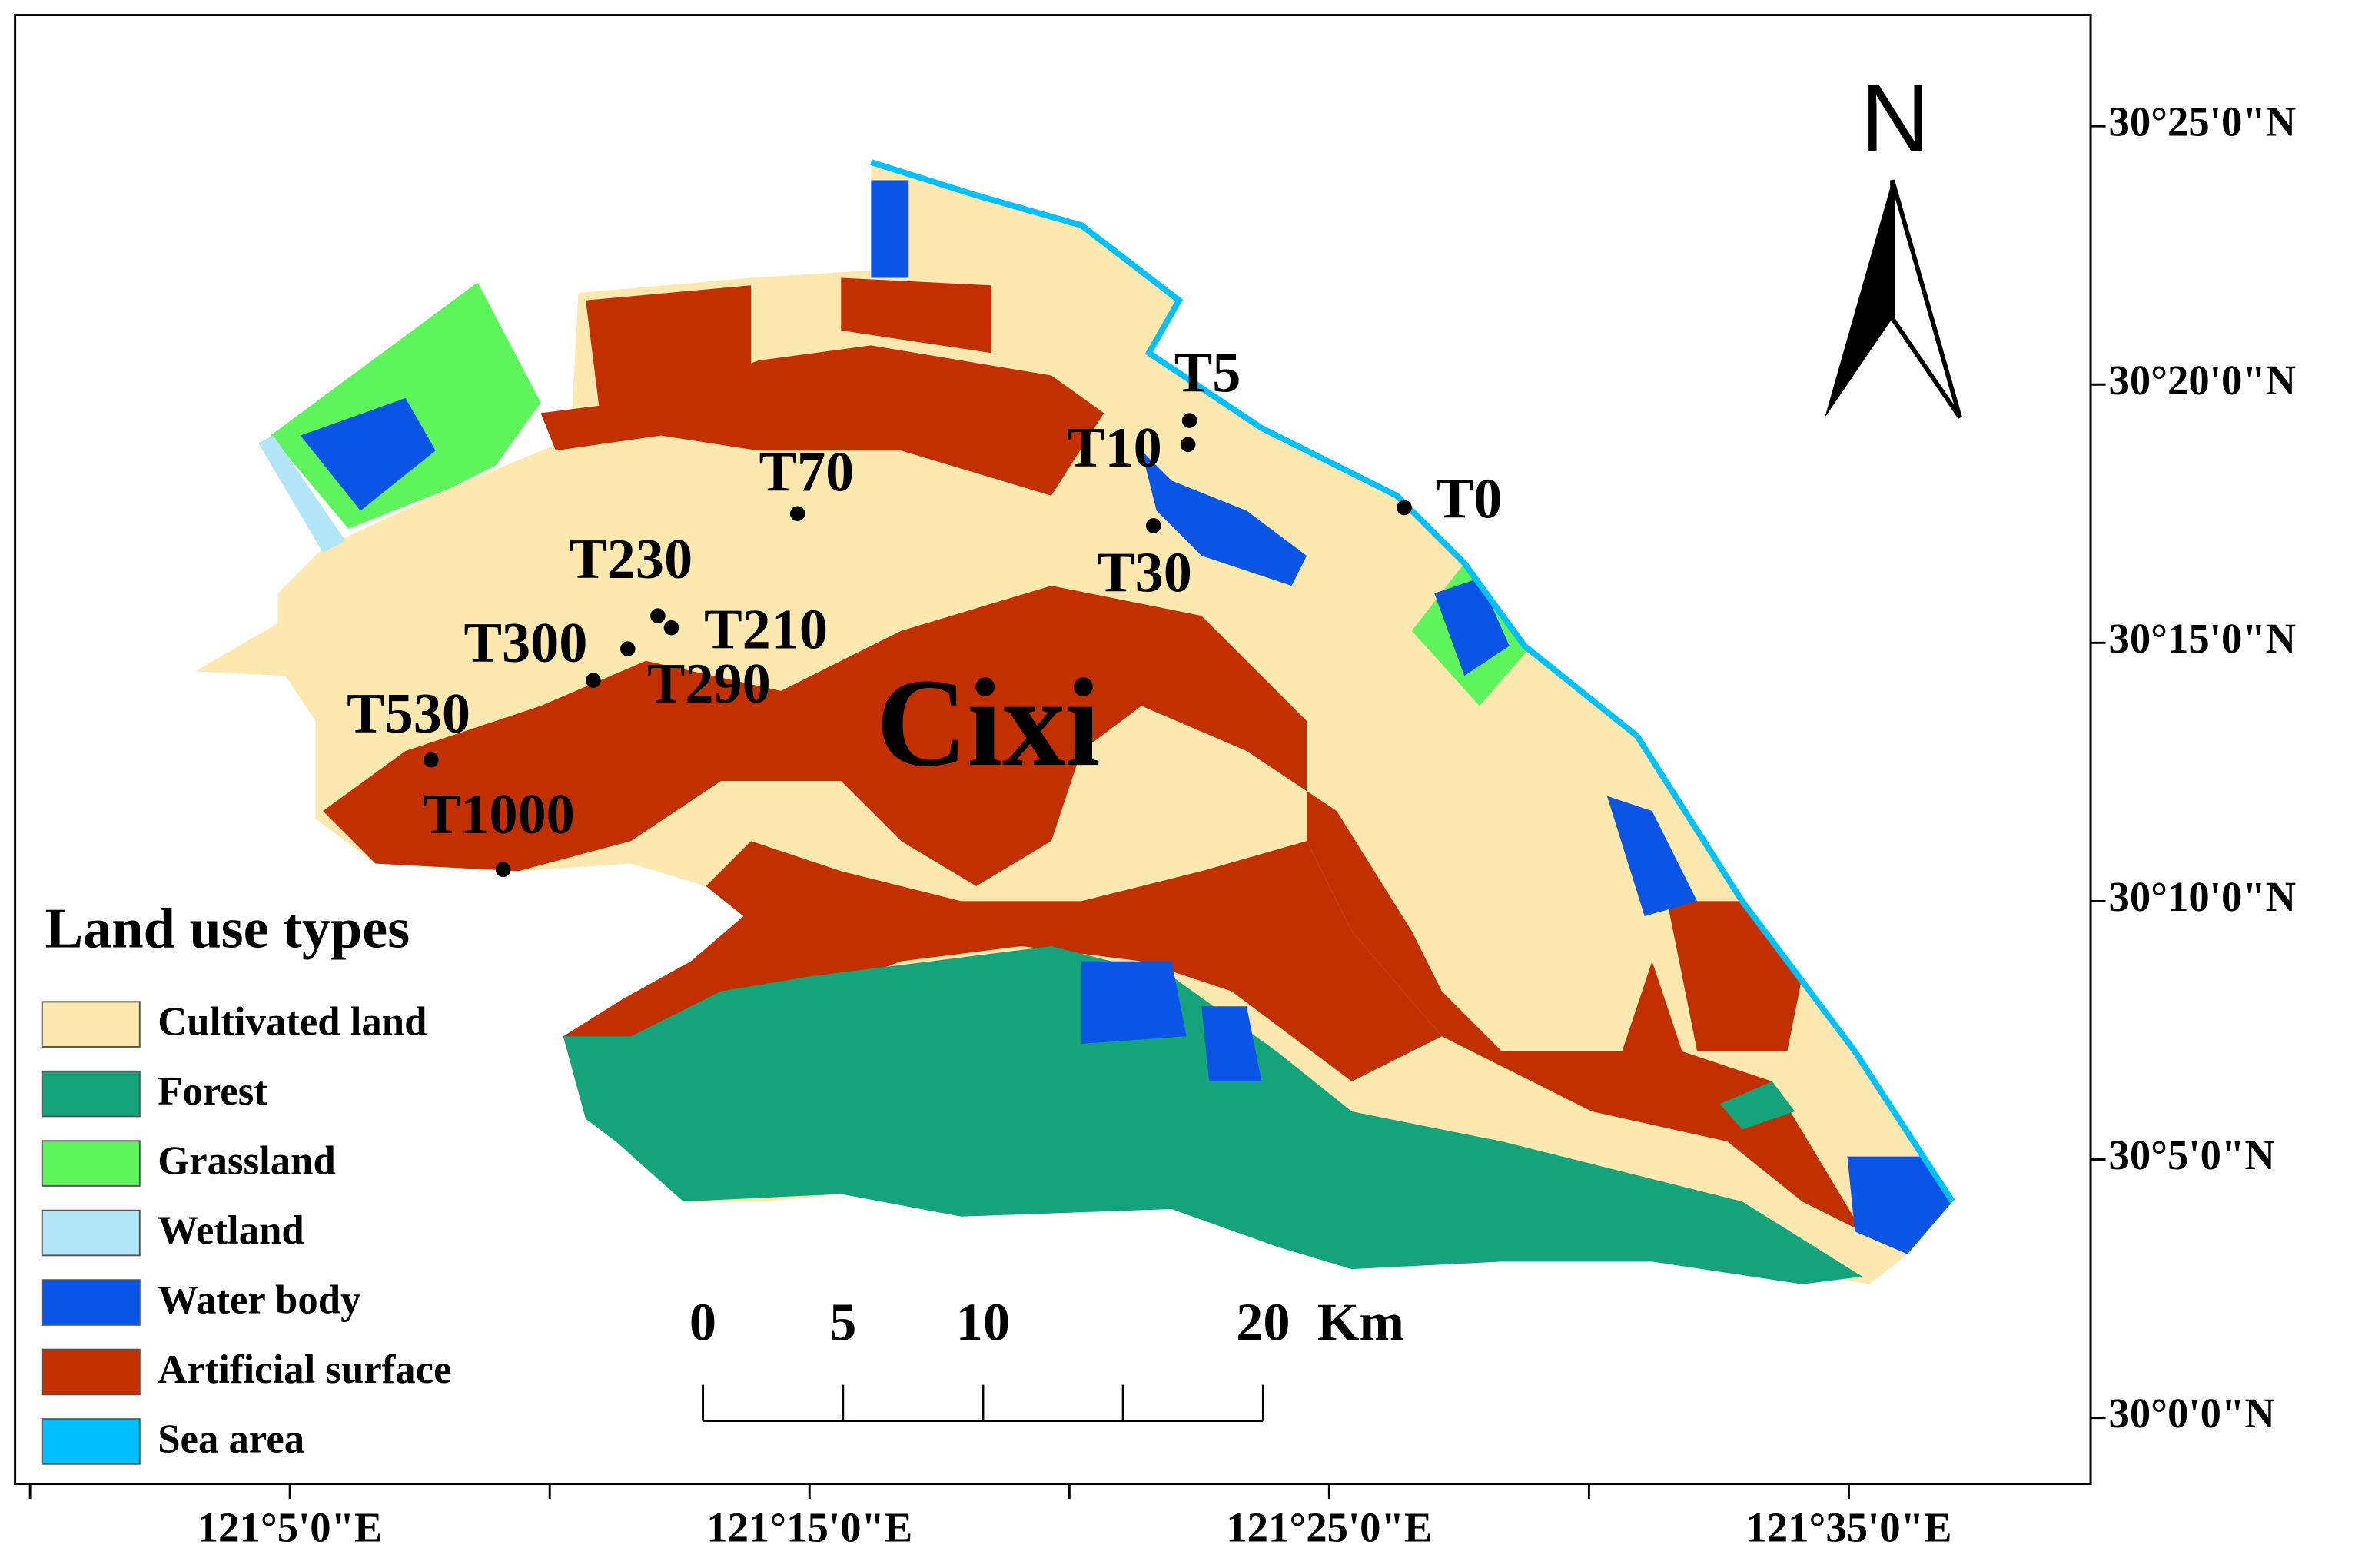 Image resolution: width=2355 pixels, height=1568 pixels. What do you see at coordinates (231, 1230) in the screenshot?
I see `legend-label: Wetland` at bounding box center [231, 1230].